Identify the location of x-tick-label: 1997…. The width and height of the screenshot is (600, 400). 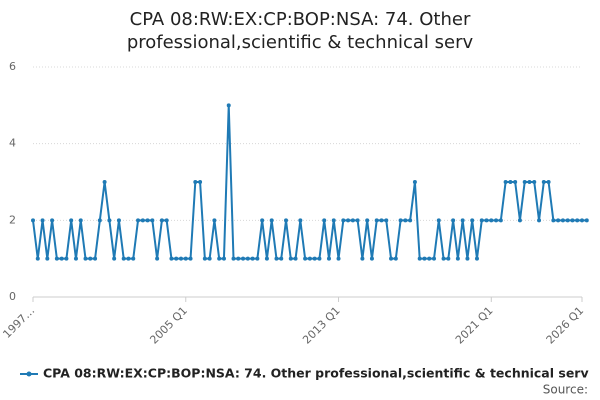
(18, 322).